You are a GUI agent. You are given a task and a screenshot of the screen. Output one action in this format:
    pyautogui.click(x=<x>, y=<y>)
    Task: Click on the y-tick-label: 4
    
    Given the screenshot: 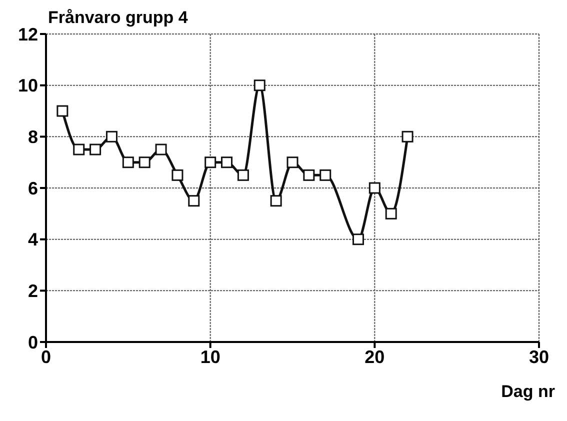 What is the action you would take?
    pyautogui.click(x=33, y=240)
    